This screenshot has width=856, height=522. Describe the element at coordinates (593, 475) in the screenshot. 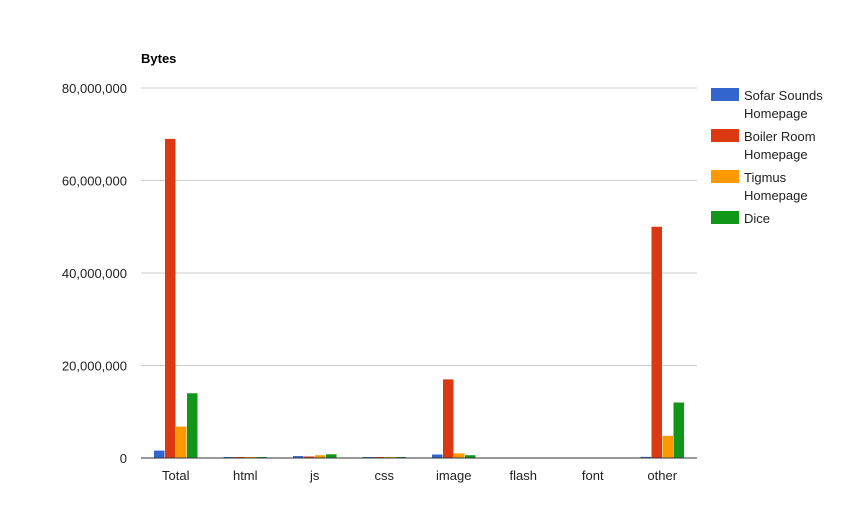

I see `x-tick-label: font` at that location.